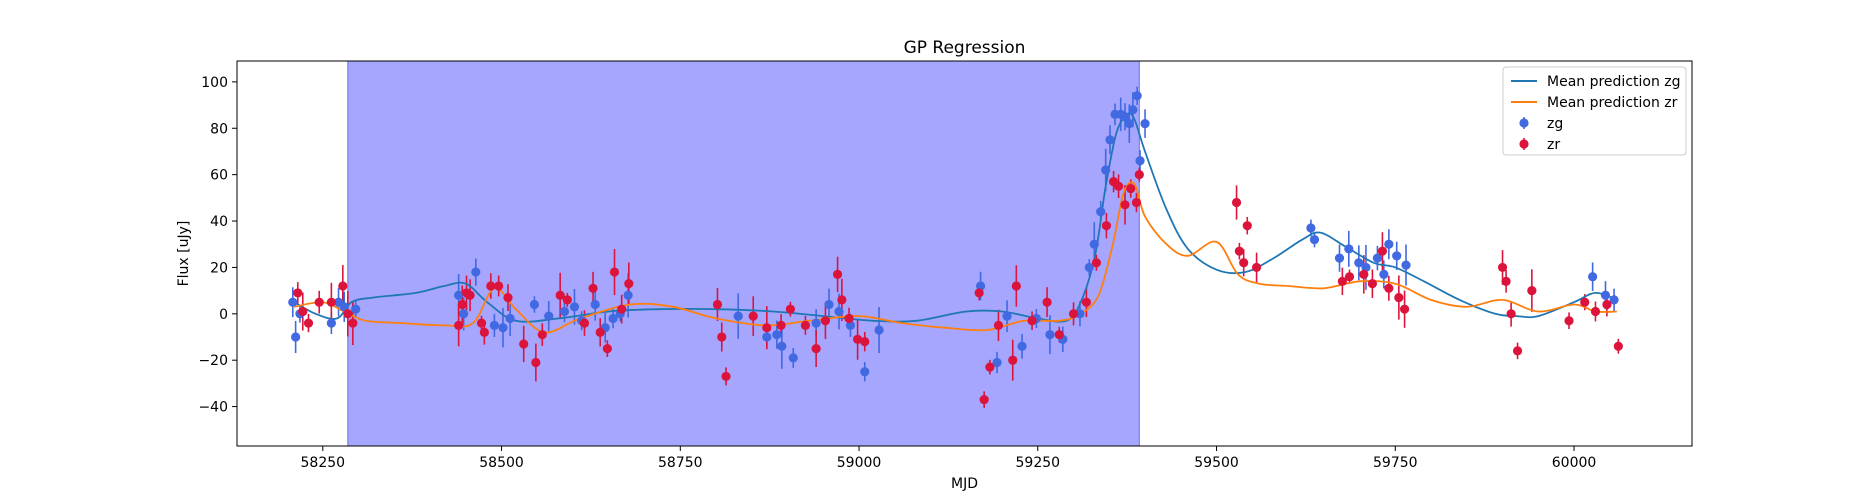 This screenshot has height=500, width=1875. I want to click on x-tick-label: 59750, so click(1395, 463).